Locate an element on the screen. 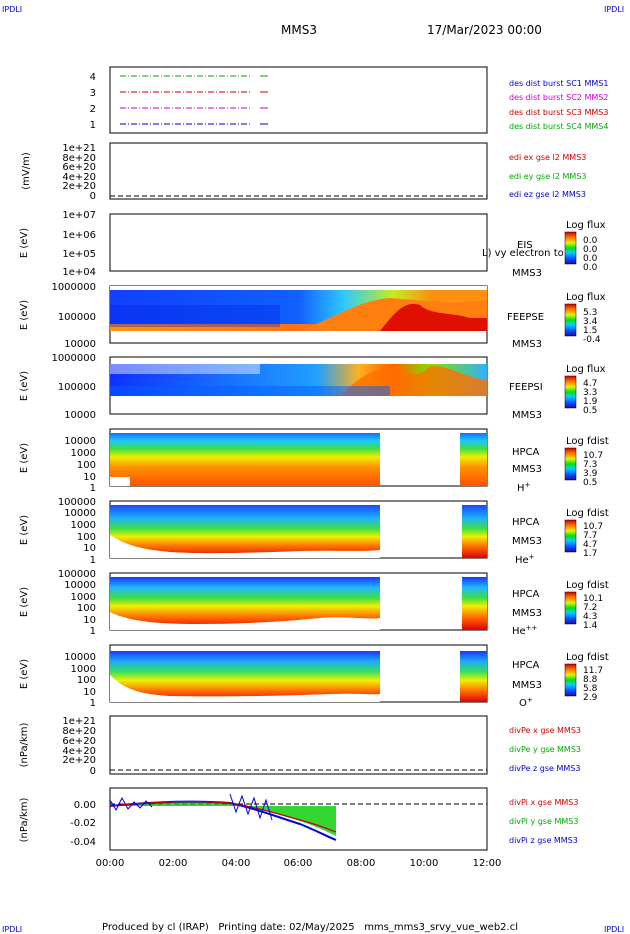 This screenshot has height=934, width=630. x-tick-label: 12:00 is located at coordinates (487, 863).